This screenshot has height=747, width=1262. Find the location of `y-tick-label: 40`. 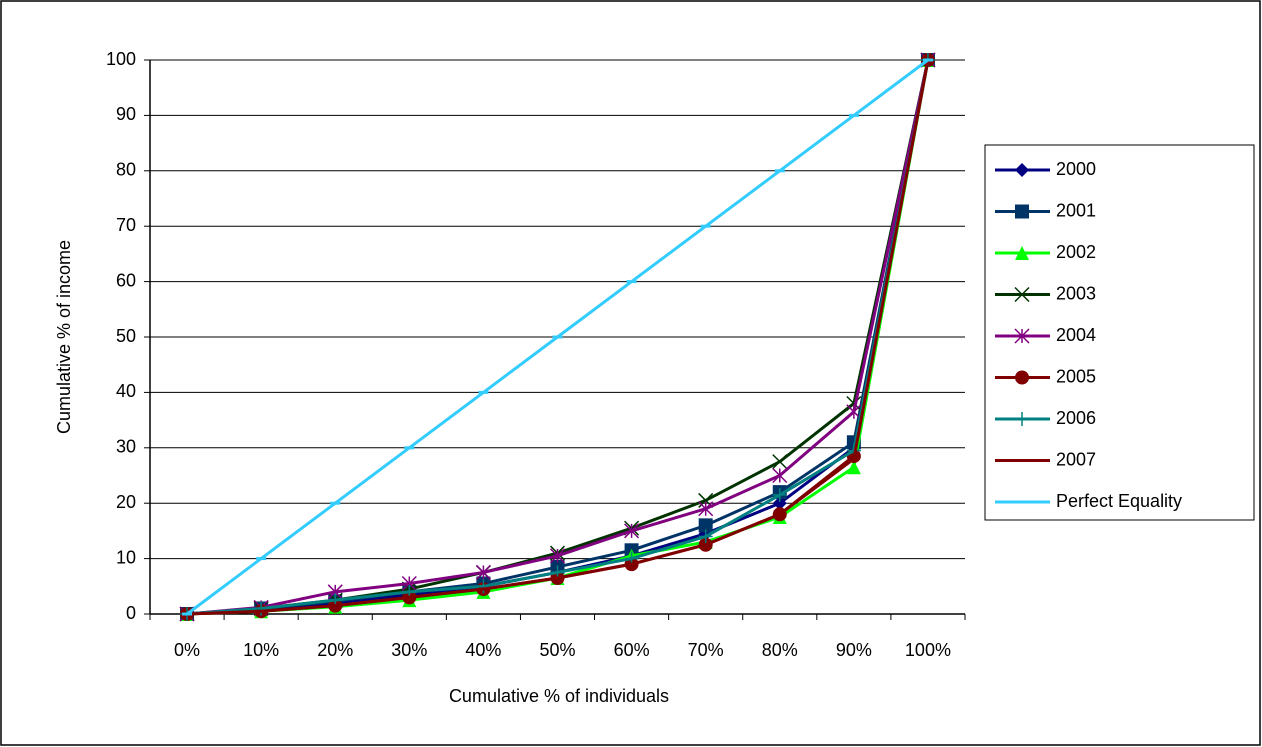

y-tick-label: 40 is located at coordinates (126, 391).